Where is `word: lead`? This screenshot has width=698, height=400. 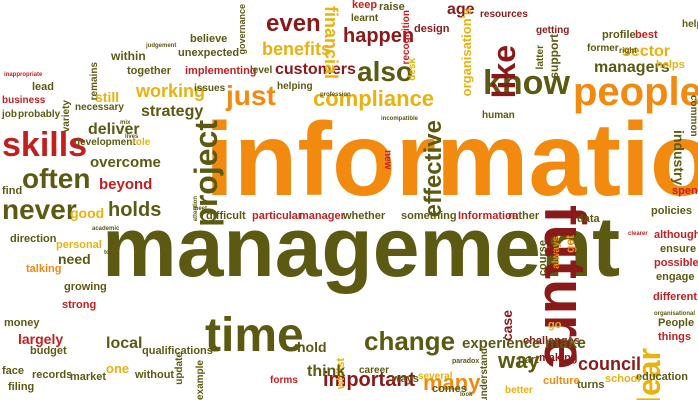
word: lead is located at coordinates (43, 87).